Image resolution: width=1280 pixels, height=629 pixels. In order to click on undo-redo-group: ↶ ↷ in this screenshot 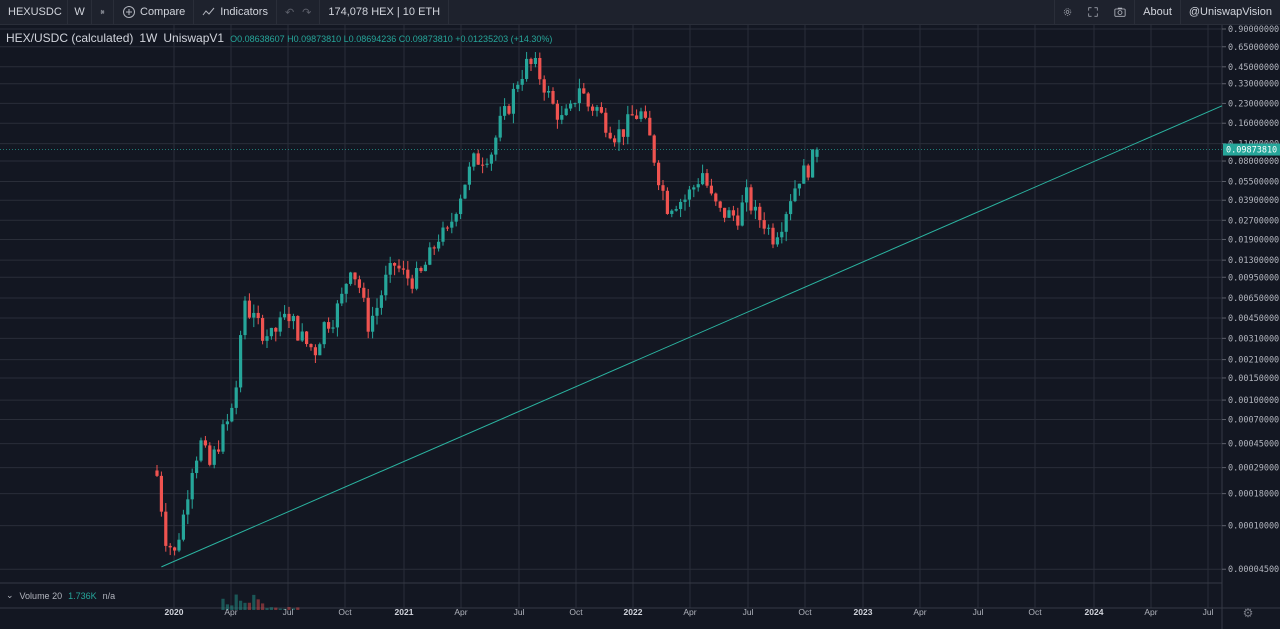, I will do `click(299, 12)`.